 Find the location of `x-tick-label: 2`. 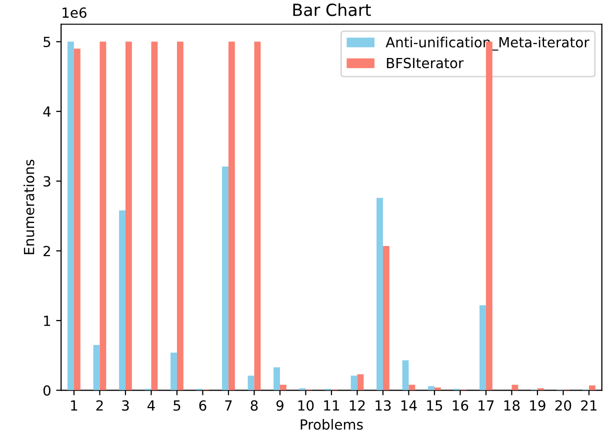

x-tick-label: 2 is located at coordinates (99, 405).